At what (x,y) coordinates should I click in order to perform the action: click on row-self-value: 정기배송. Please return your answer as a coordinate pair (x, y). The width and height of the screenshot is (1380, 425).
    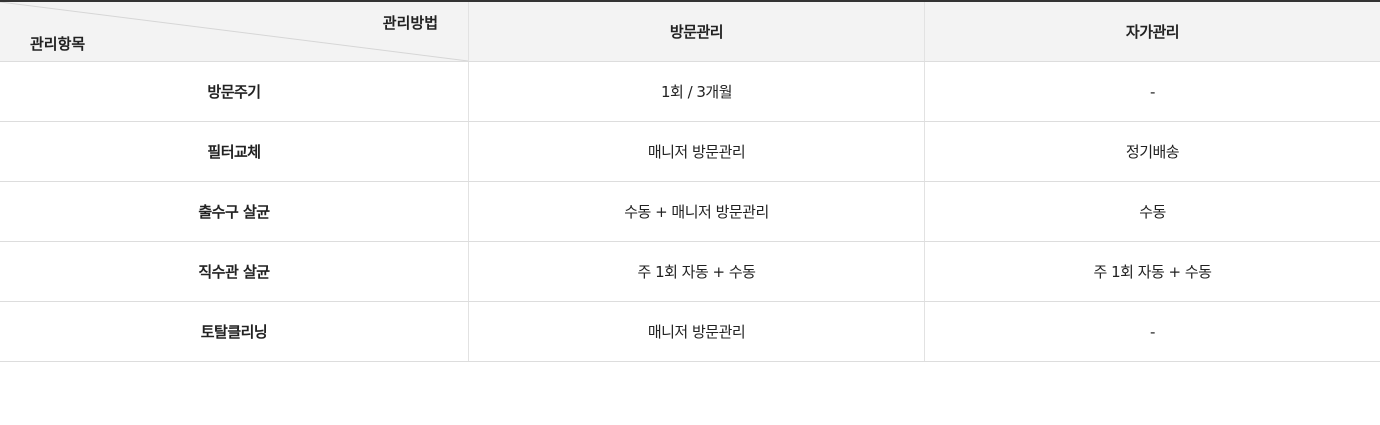
    Looking at the image, I should click on (1152, 151).